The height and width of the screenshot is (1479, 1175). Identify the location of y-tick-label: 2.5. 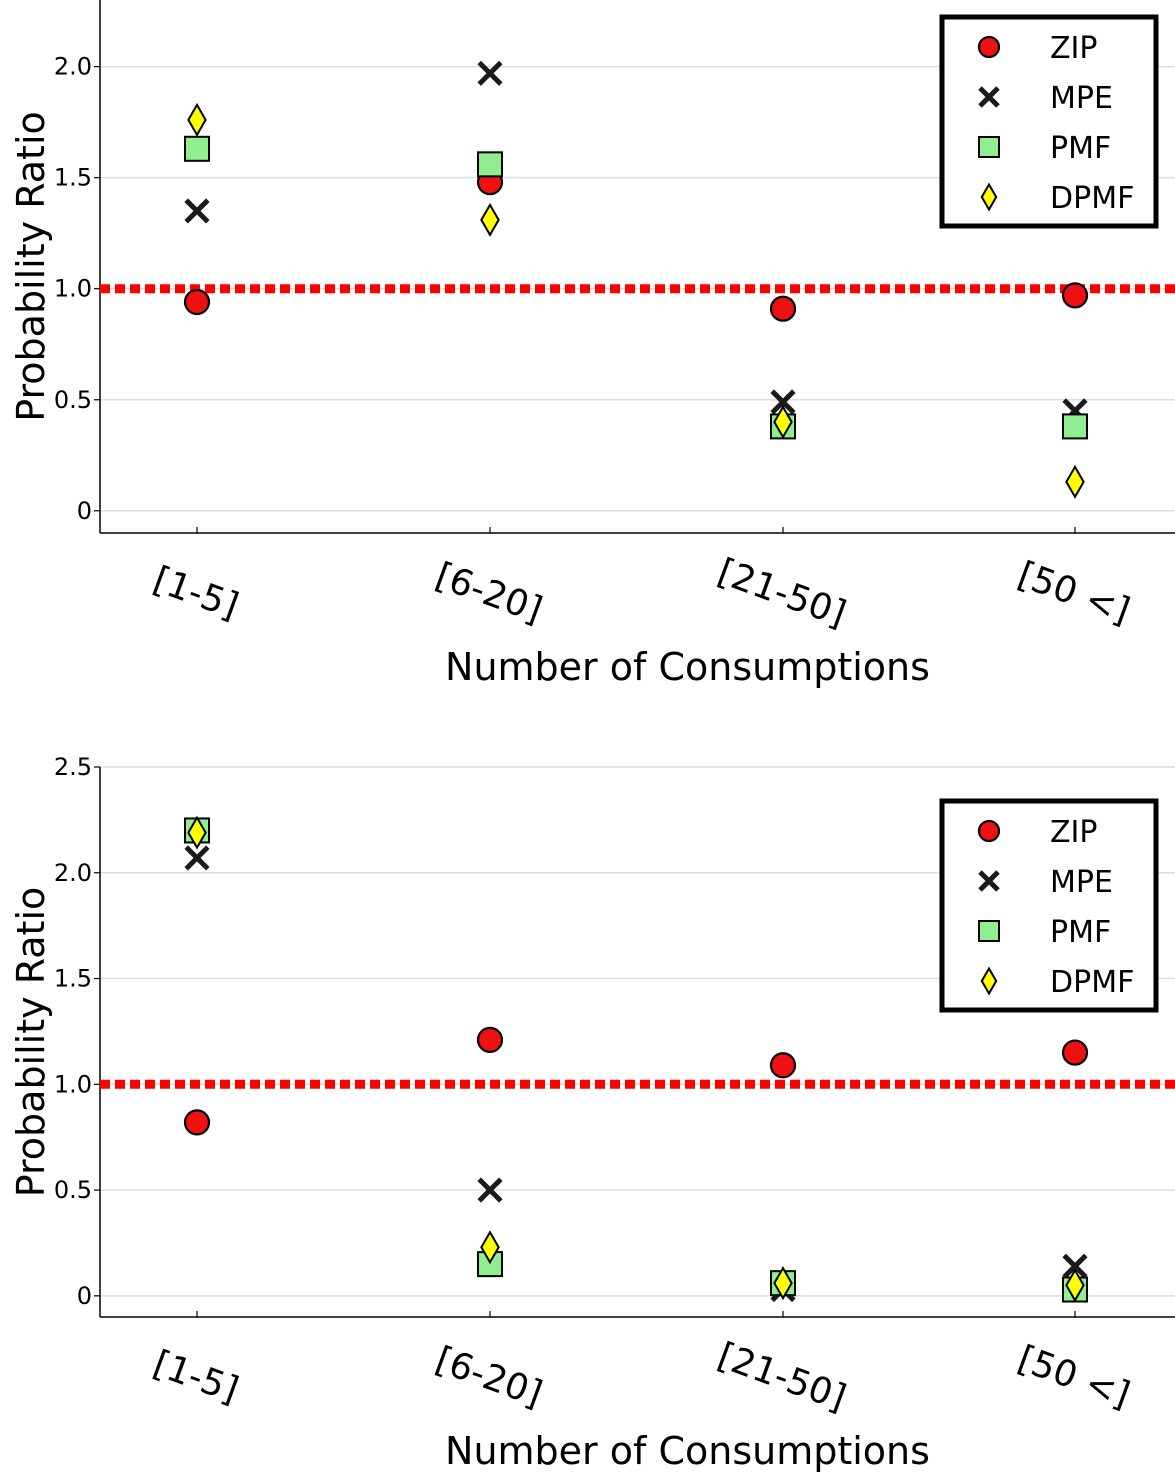
(73, 767).